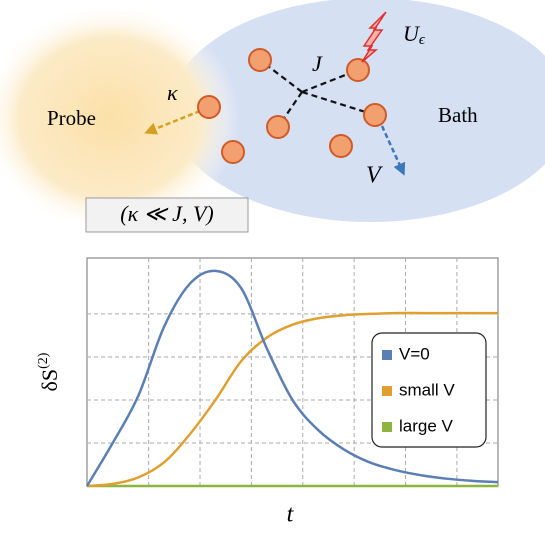 This screenshot has height=533, width=545. I want to click on dissipation-label: V, so click(374, 176).